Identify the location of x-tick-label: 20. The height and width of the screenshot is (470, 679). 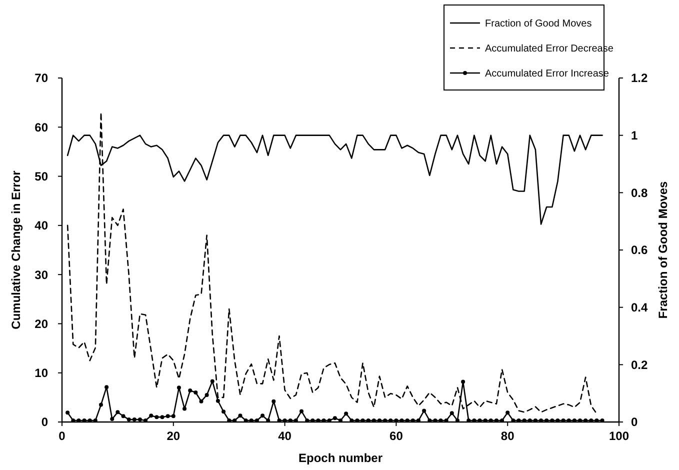
(173, 436).